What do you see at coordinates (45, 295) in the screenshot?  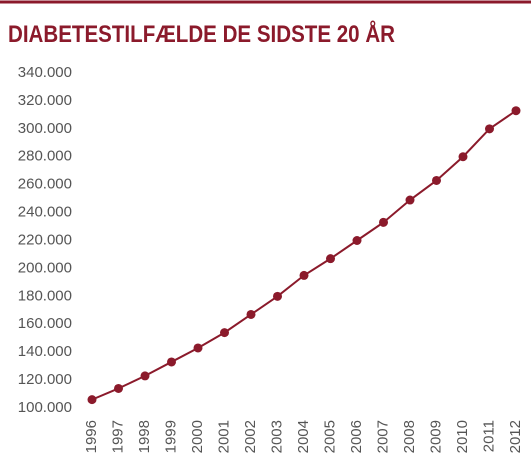 I see `y-tick-label: 180.000` at bounding box center [45, 295].